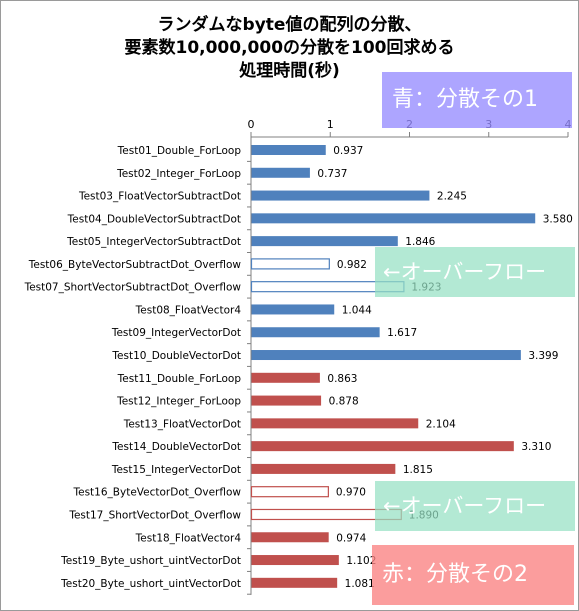  What do you see at coordinates (182, 424) in the screenshot?
I see `category-label: Test13_FloatVectorDot` at bounding box center [182, 424].